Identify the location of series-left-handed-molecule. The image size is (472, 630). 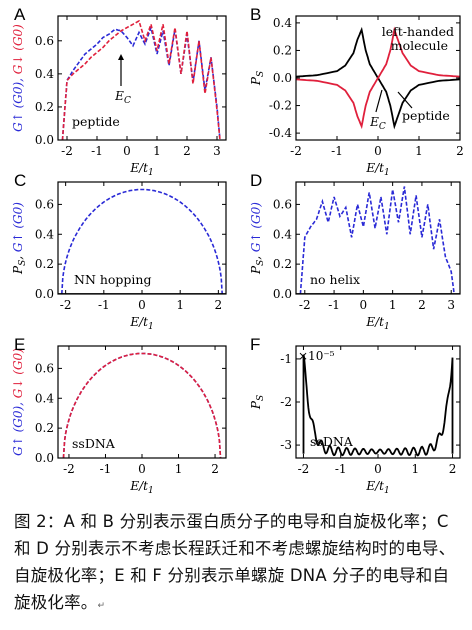
(378, 78).